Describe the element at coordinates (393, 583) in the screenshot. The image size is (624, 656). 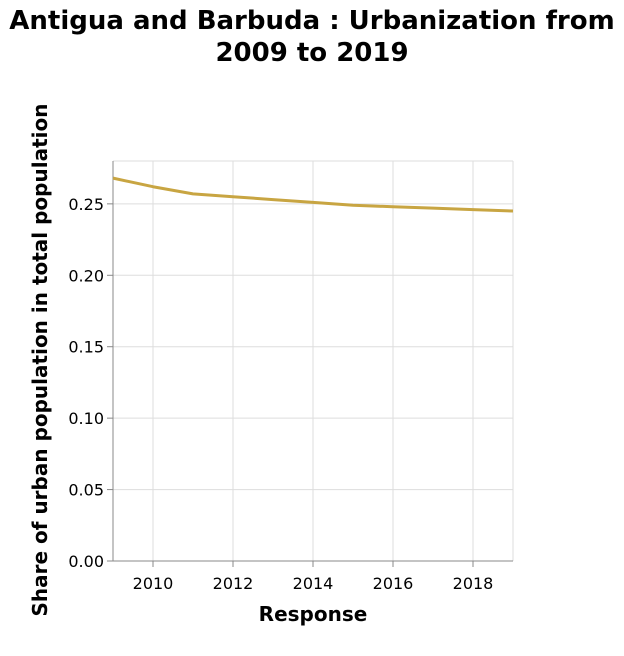
I see `x-tick-label: 2016` at that location.